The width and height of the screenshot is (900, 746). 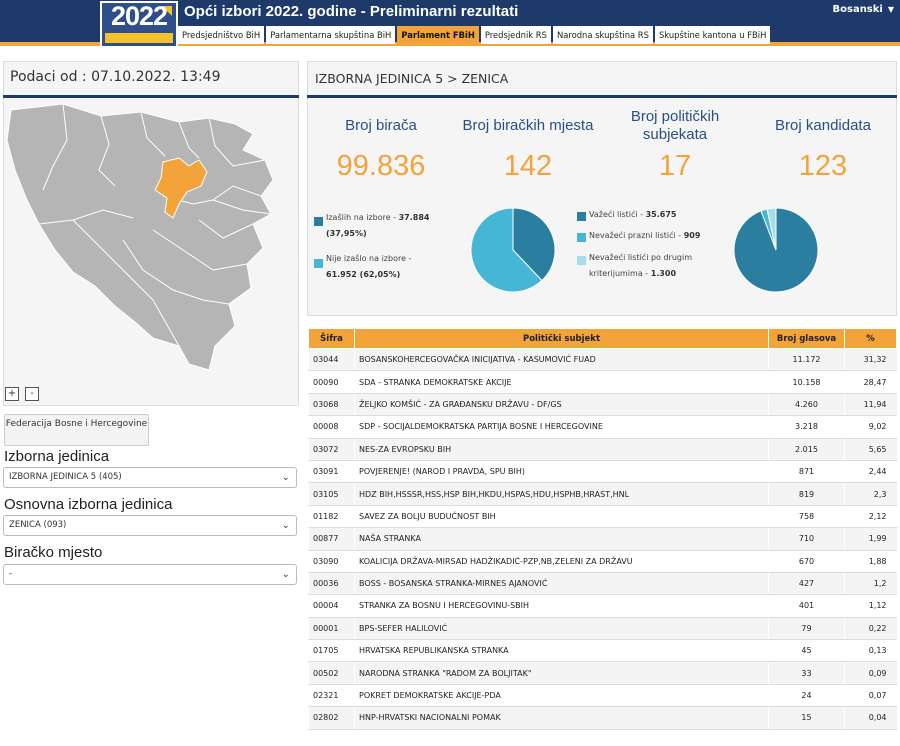 What do you see at coordinates (806, 718) in the screenshot?
I see `votes-cell: 15` at bounding box center [806, 718].